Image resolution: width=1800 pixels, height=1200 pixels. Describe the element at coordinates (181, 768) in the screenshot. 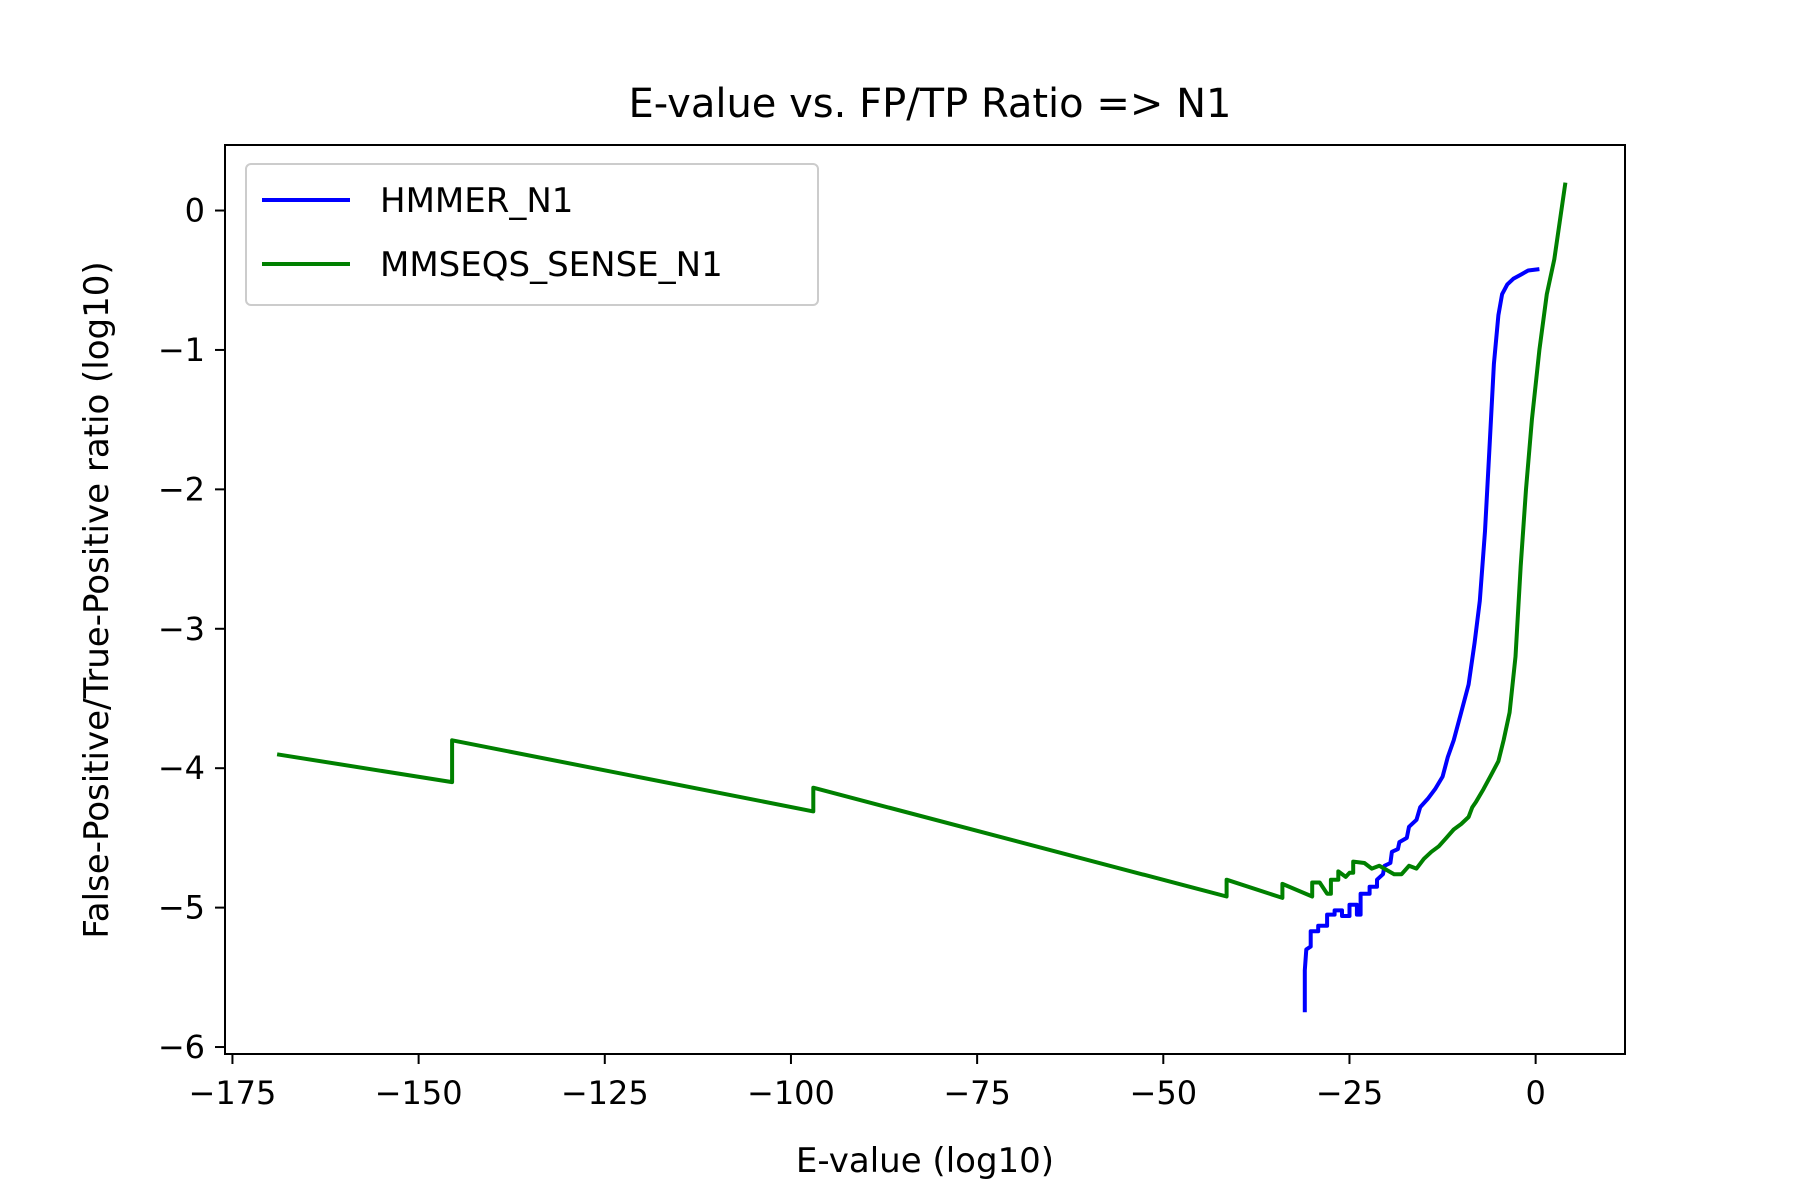

I see `y-tick-label: −4` at that location.